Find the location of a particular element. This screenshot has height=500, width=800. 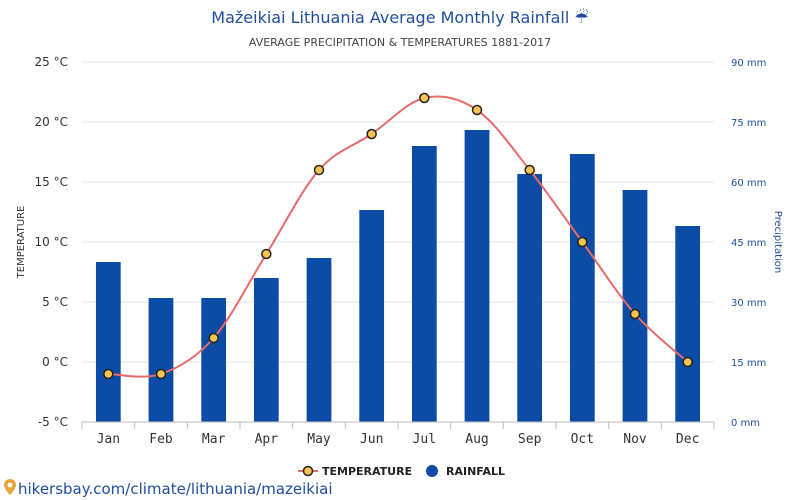

y2-axis-title: Precipitation is located at coordinates (777, 242).